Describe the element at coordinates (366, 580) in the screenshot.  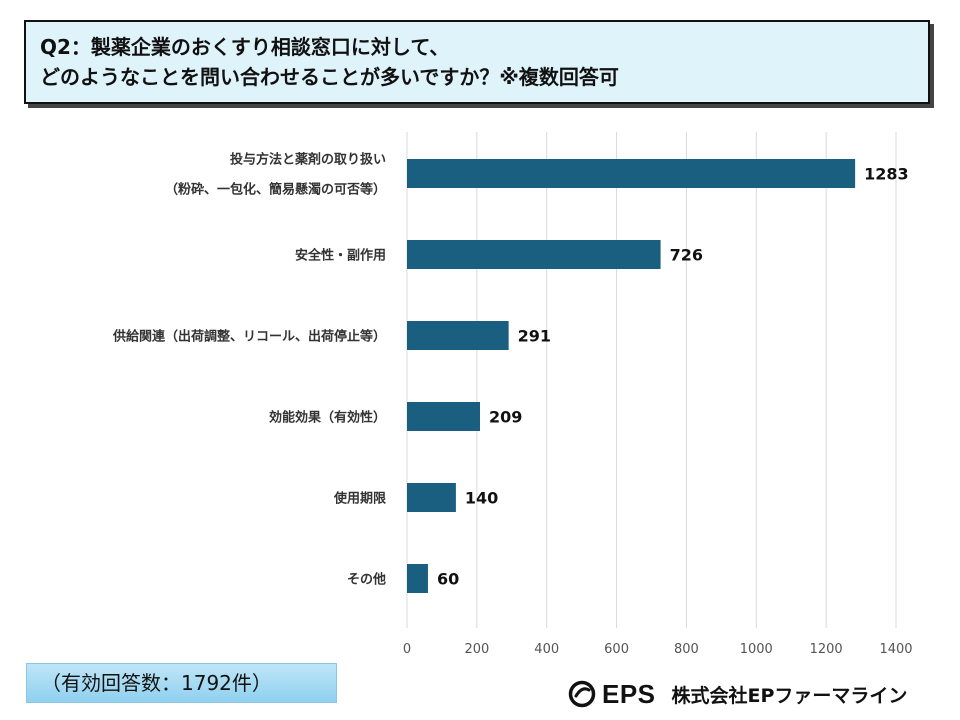
I see `category-label: その他` at that location.